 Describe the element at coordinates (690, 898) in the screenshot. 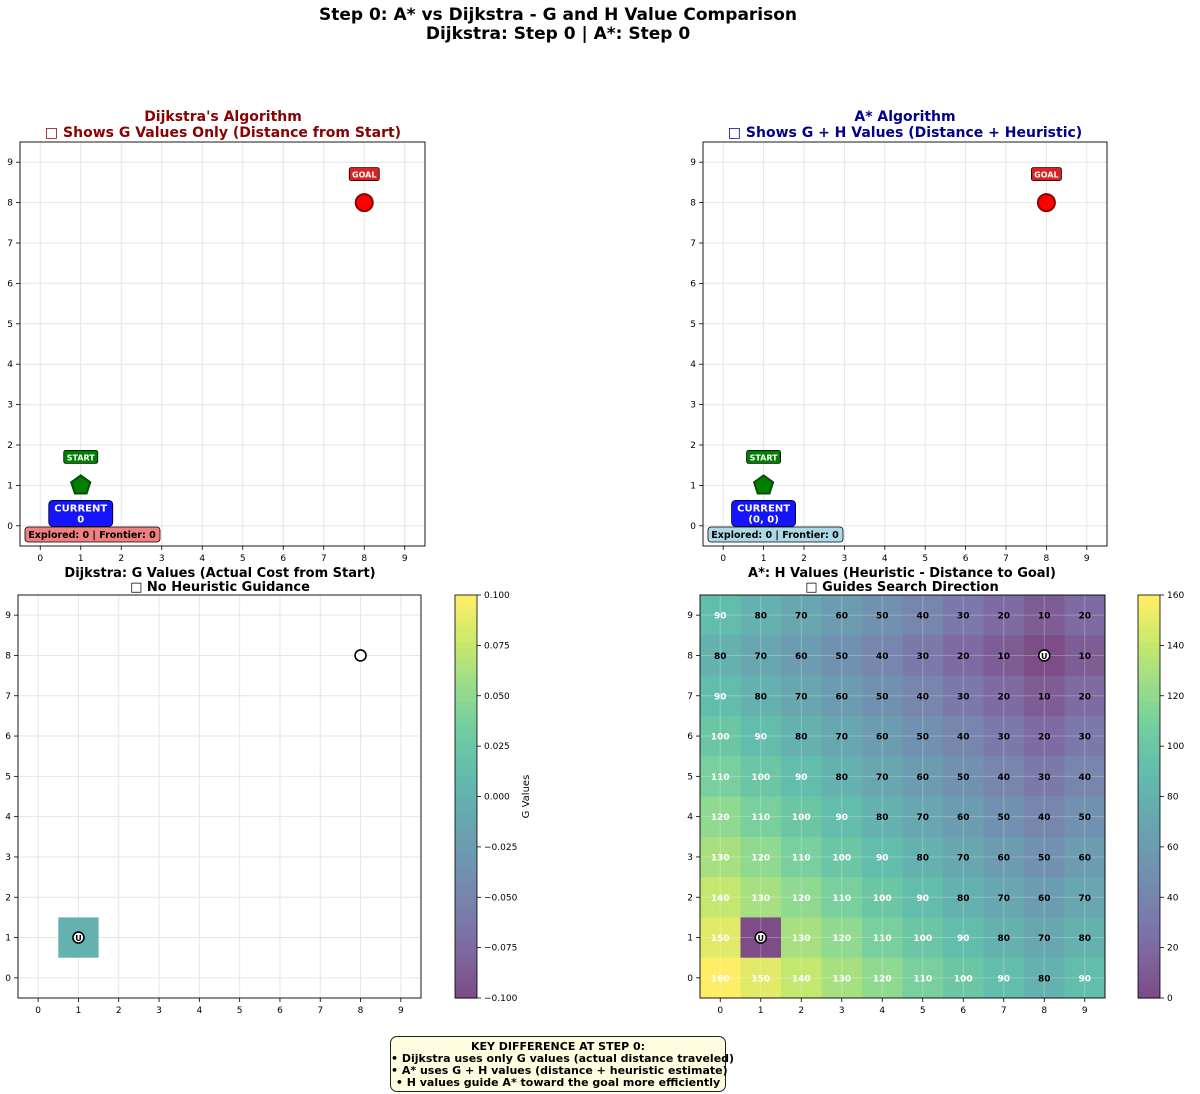

I see `y-tick-label: 2` at that location.